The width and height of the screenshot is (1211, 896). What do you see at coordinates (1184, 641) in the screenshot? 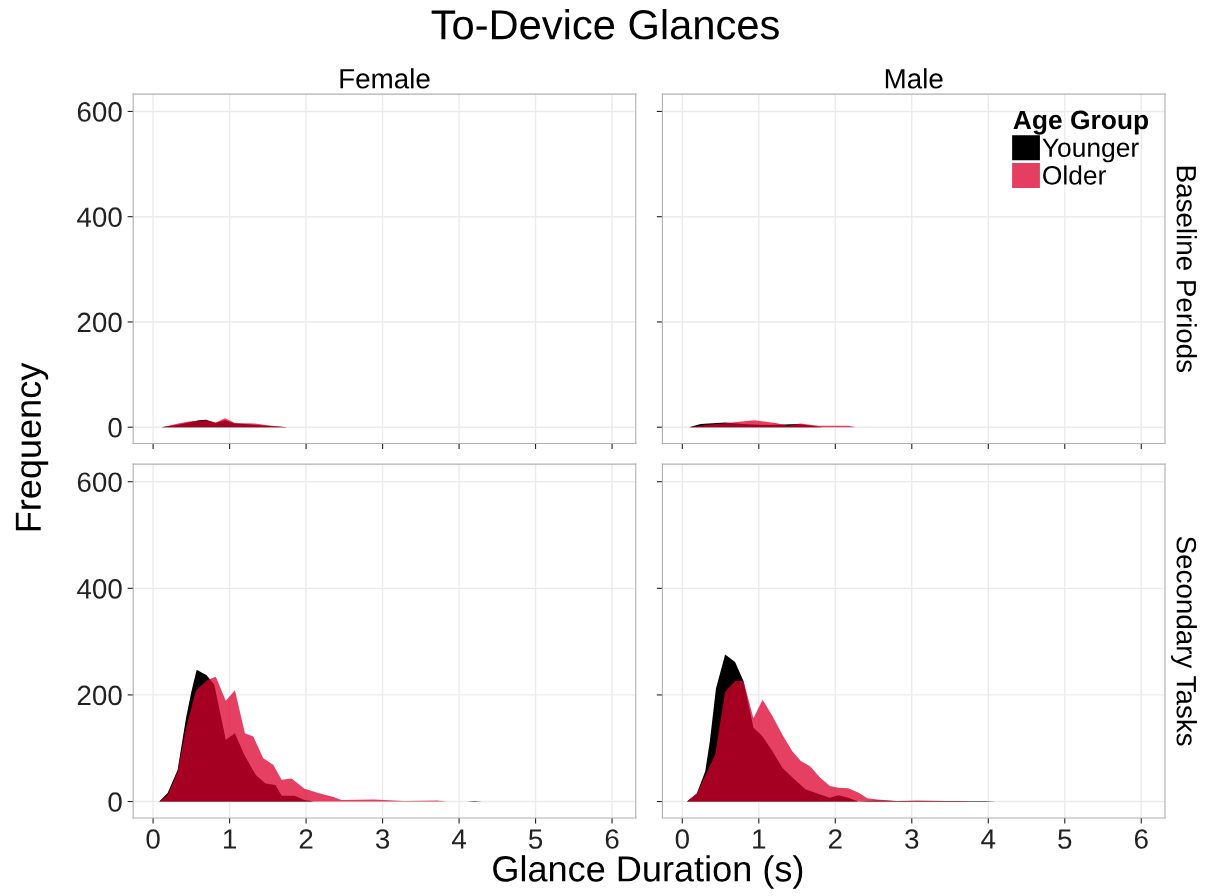
I see `y2-axis-title: Secondary Tasks` at bounding box center [1184, 641].